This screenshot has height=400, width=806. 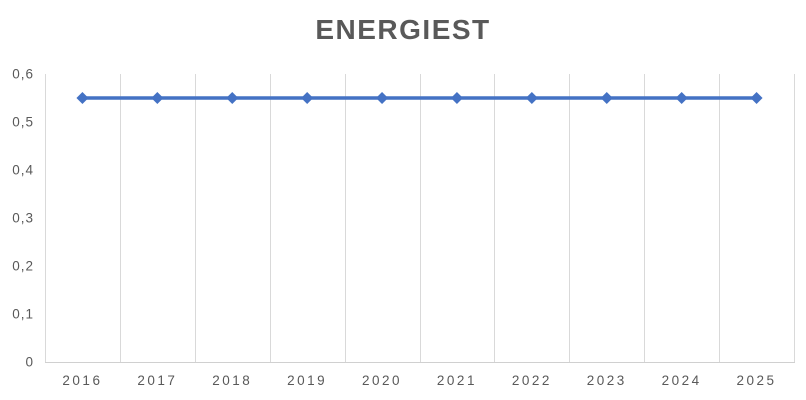 What do you see at coordinates (232, 380) in the screenshot?
I see `x-axis-tick-label: 2018` at bounding box center [232, 380].